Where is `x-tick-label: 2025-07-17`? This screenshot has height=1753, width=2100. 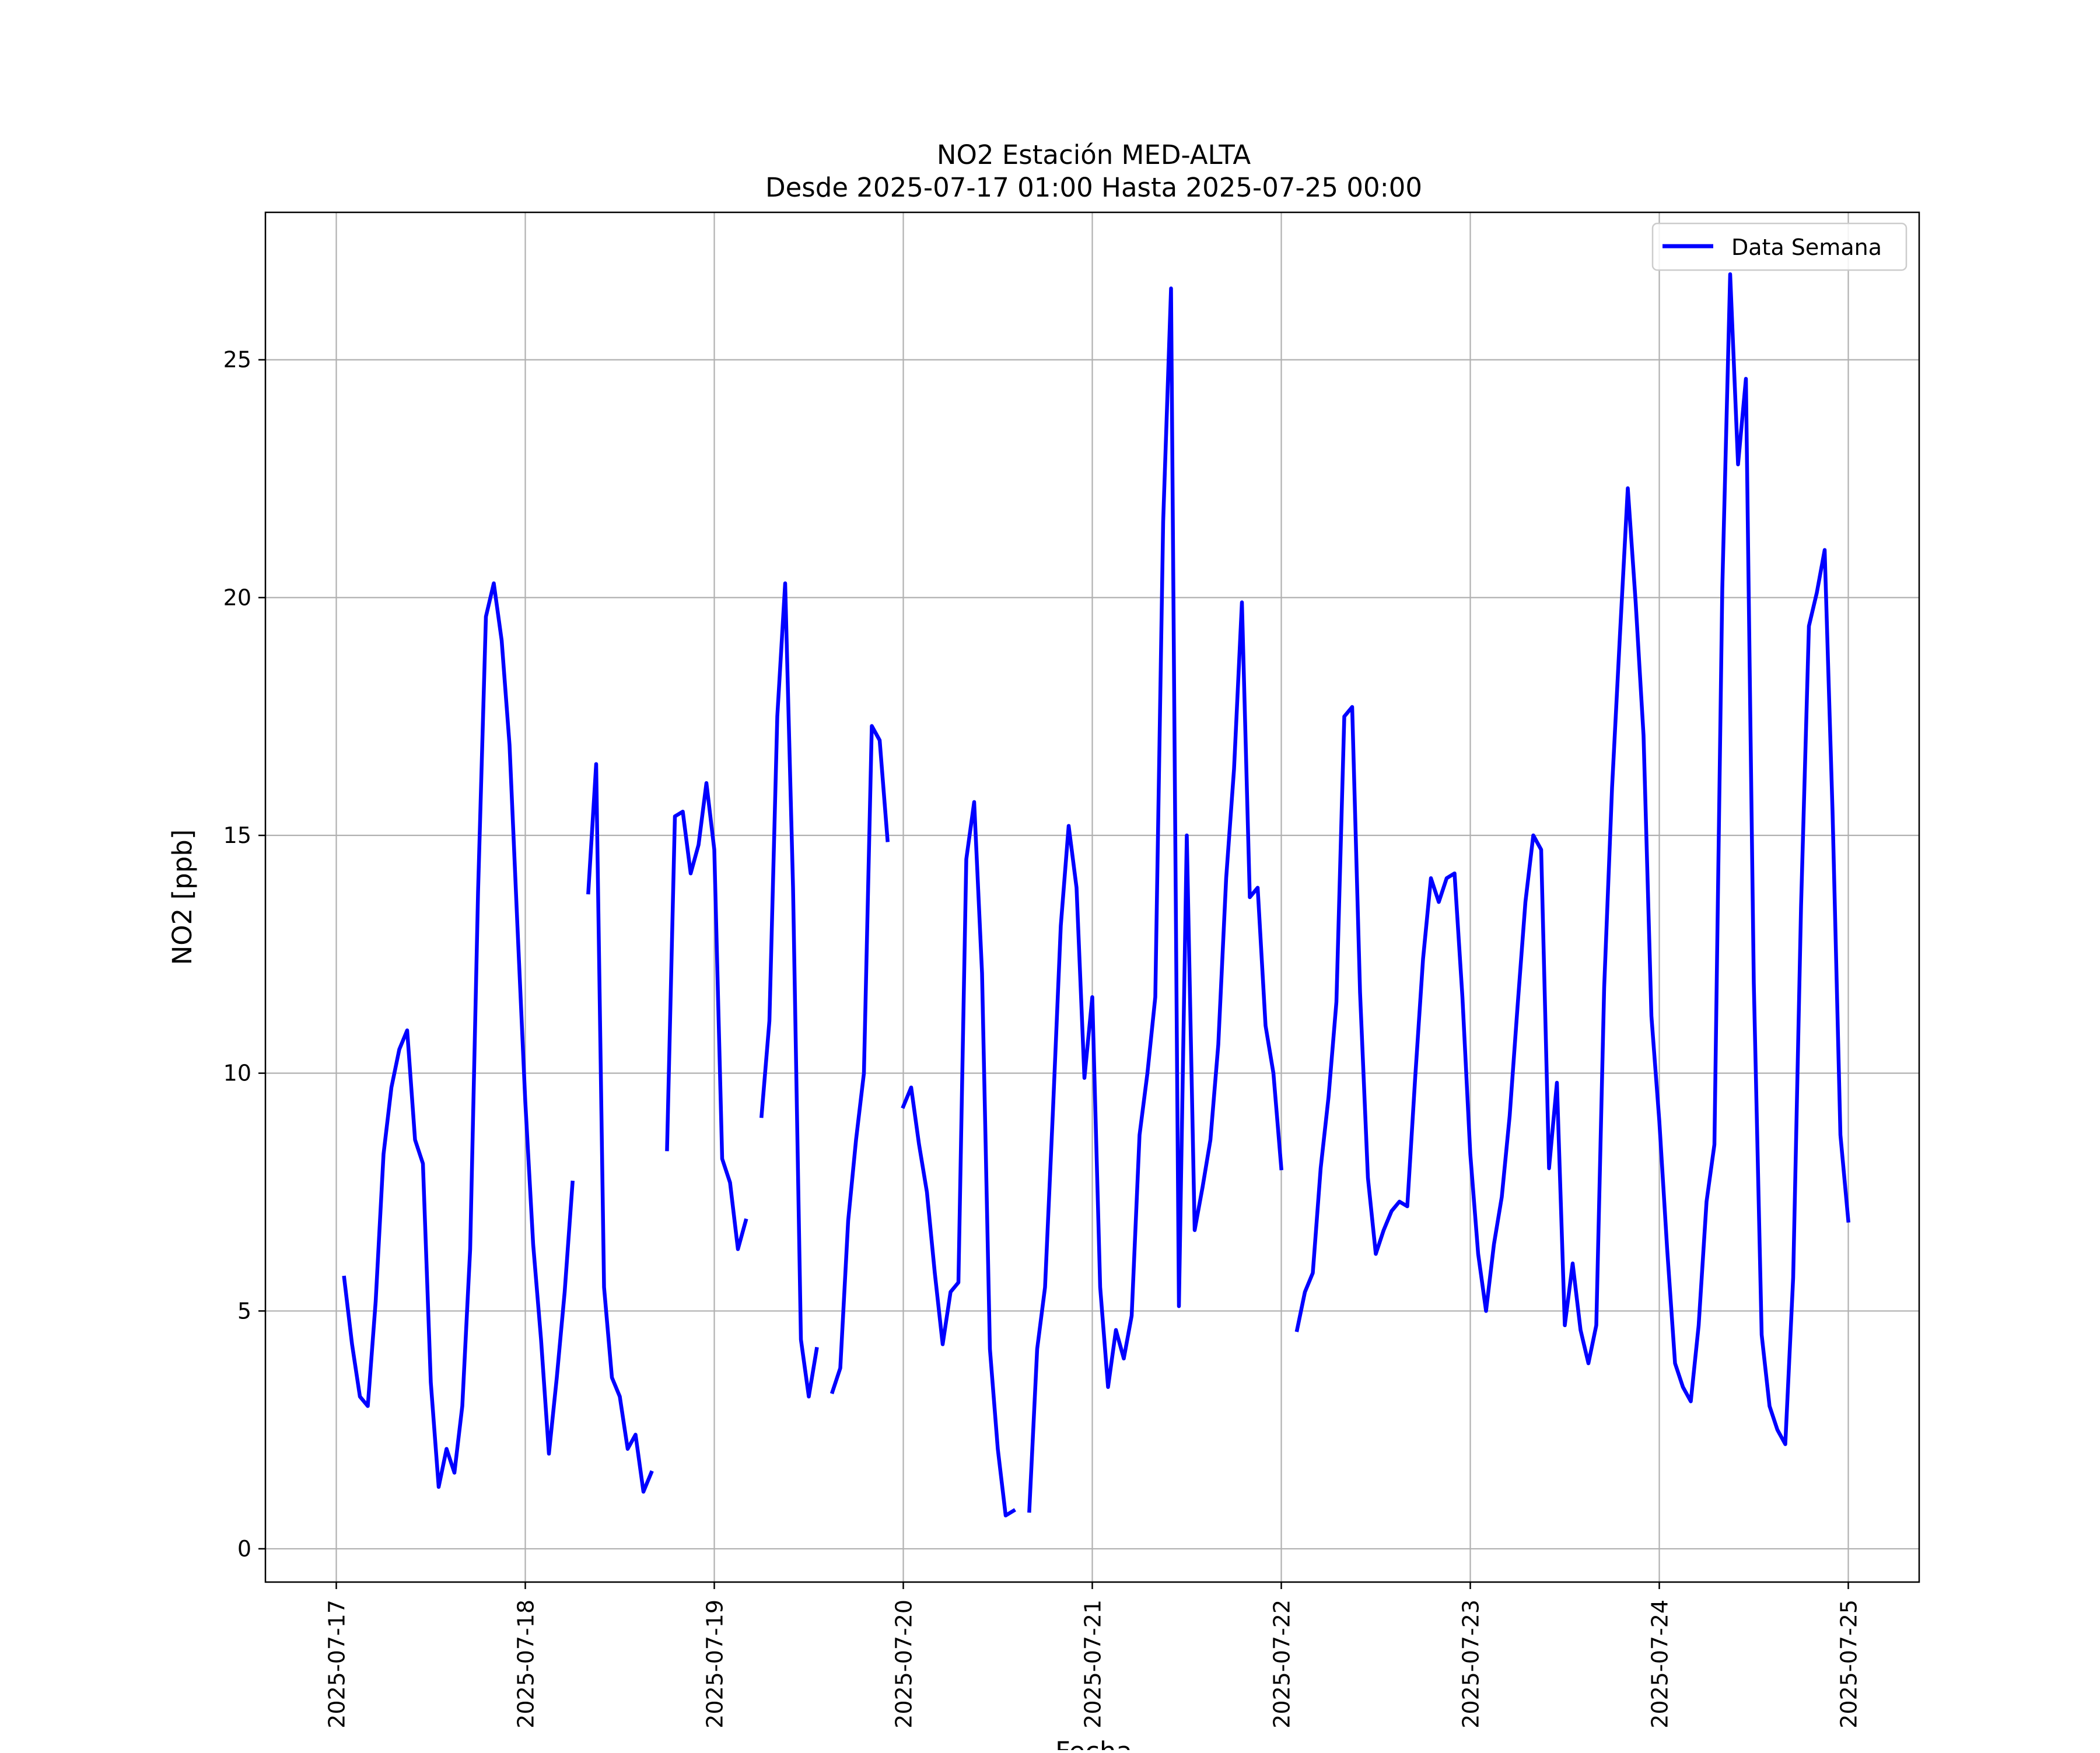 x-tick-label: 2025-07-17 is located at coordinates (337, 1664).